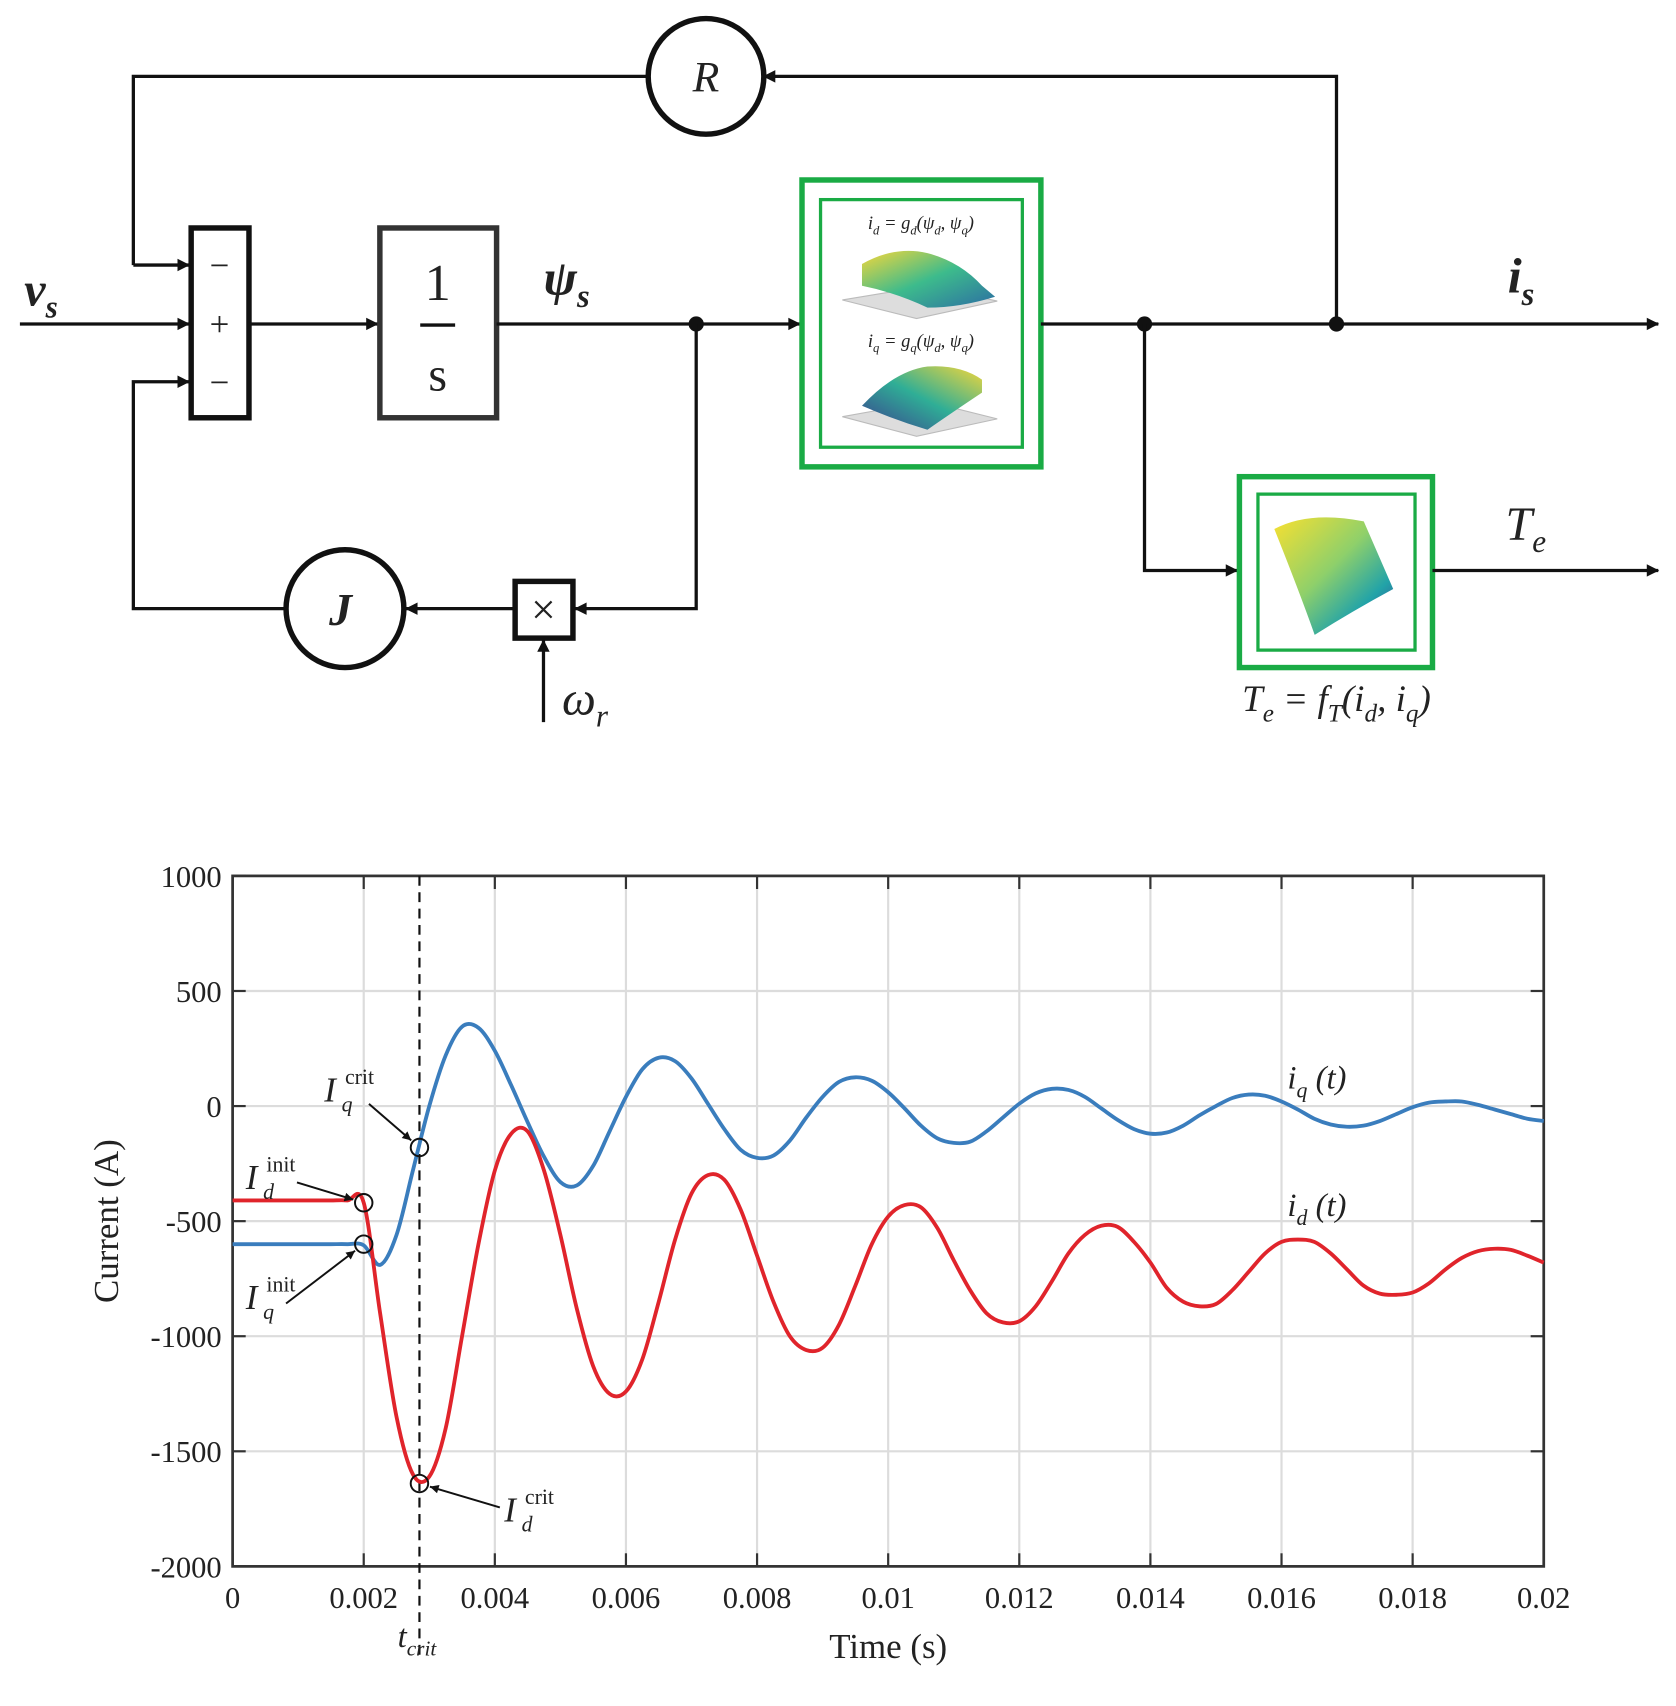  I want to click on sum-block, so click(220, 323).